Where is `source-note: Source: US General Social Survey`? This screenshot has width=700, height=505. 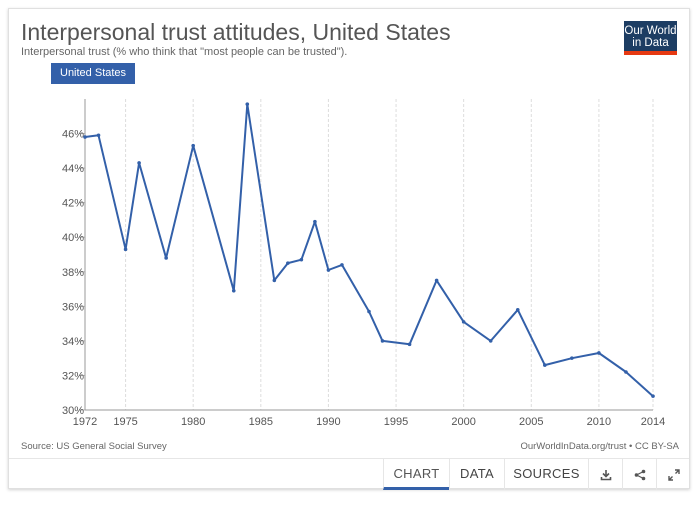
source-note: Source: US General Social Survey is located at coordinates (94, 446).